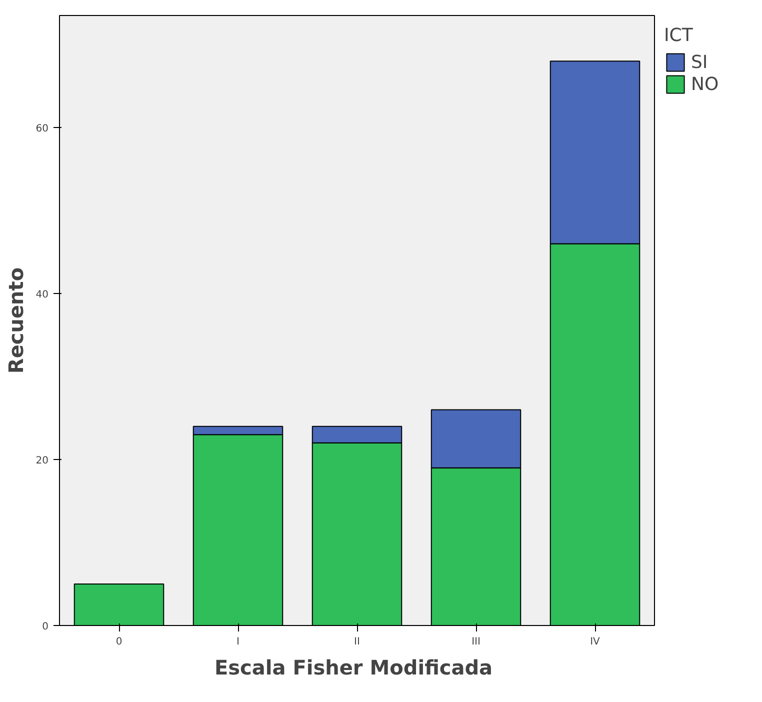 The image size is (762, 702). What do you see at coordinates (42, 461) in the screenshot?
I see `y-tick-label: 20` at bounding box center [42, 461].